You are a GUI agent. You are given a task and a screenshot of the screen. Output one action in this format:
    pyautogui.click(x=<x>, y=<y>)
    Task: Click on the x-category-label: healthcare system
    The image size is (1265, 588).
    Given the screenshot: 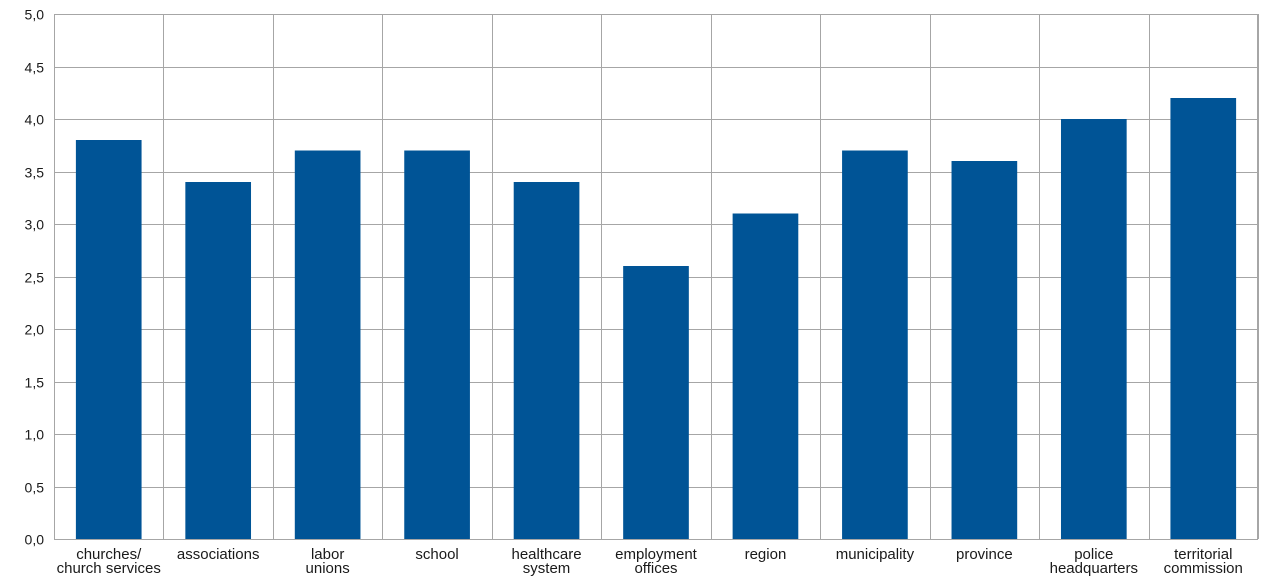 What is the action you would take?
    pyautogui.click(x=547, y=561)
    